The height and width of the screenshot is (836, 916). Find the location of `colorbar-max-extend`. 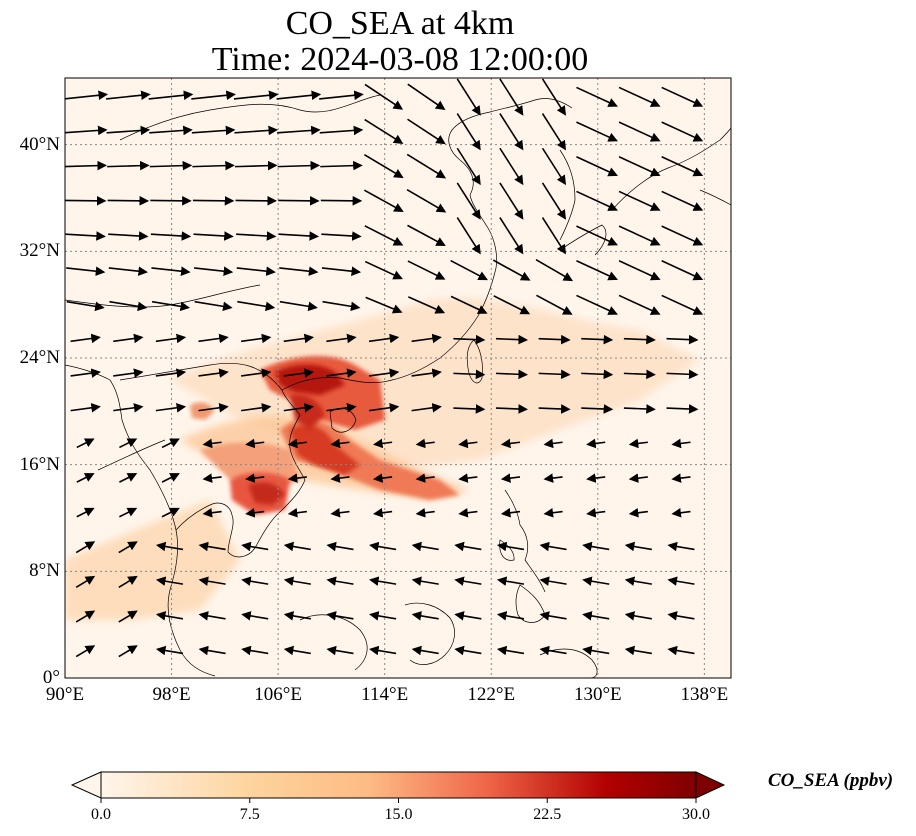

colorbar-max-extend is located at coordinates (710, 785).